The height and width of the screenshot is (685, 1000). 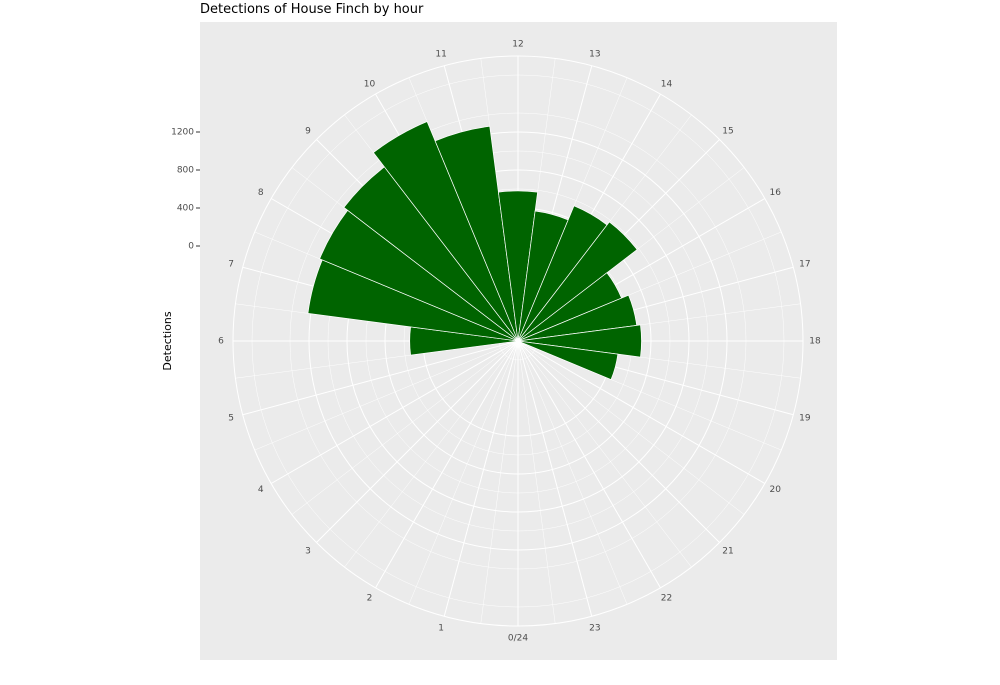 I want to click on y-tick-label: 800, so click(x=185, y=171).